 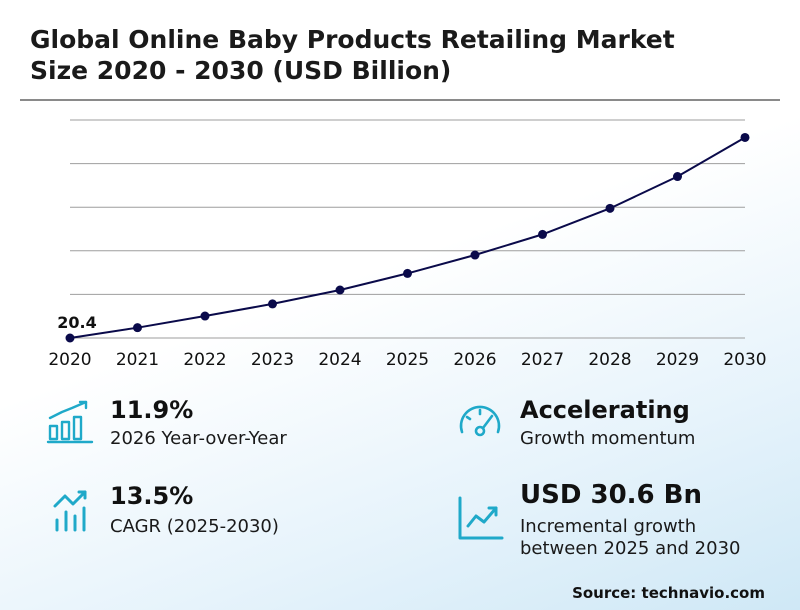 What do you see at coordinates (137, 360) in the screenshot?
I see `x-tick-label: 2021` at bounding box center [137, 360].